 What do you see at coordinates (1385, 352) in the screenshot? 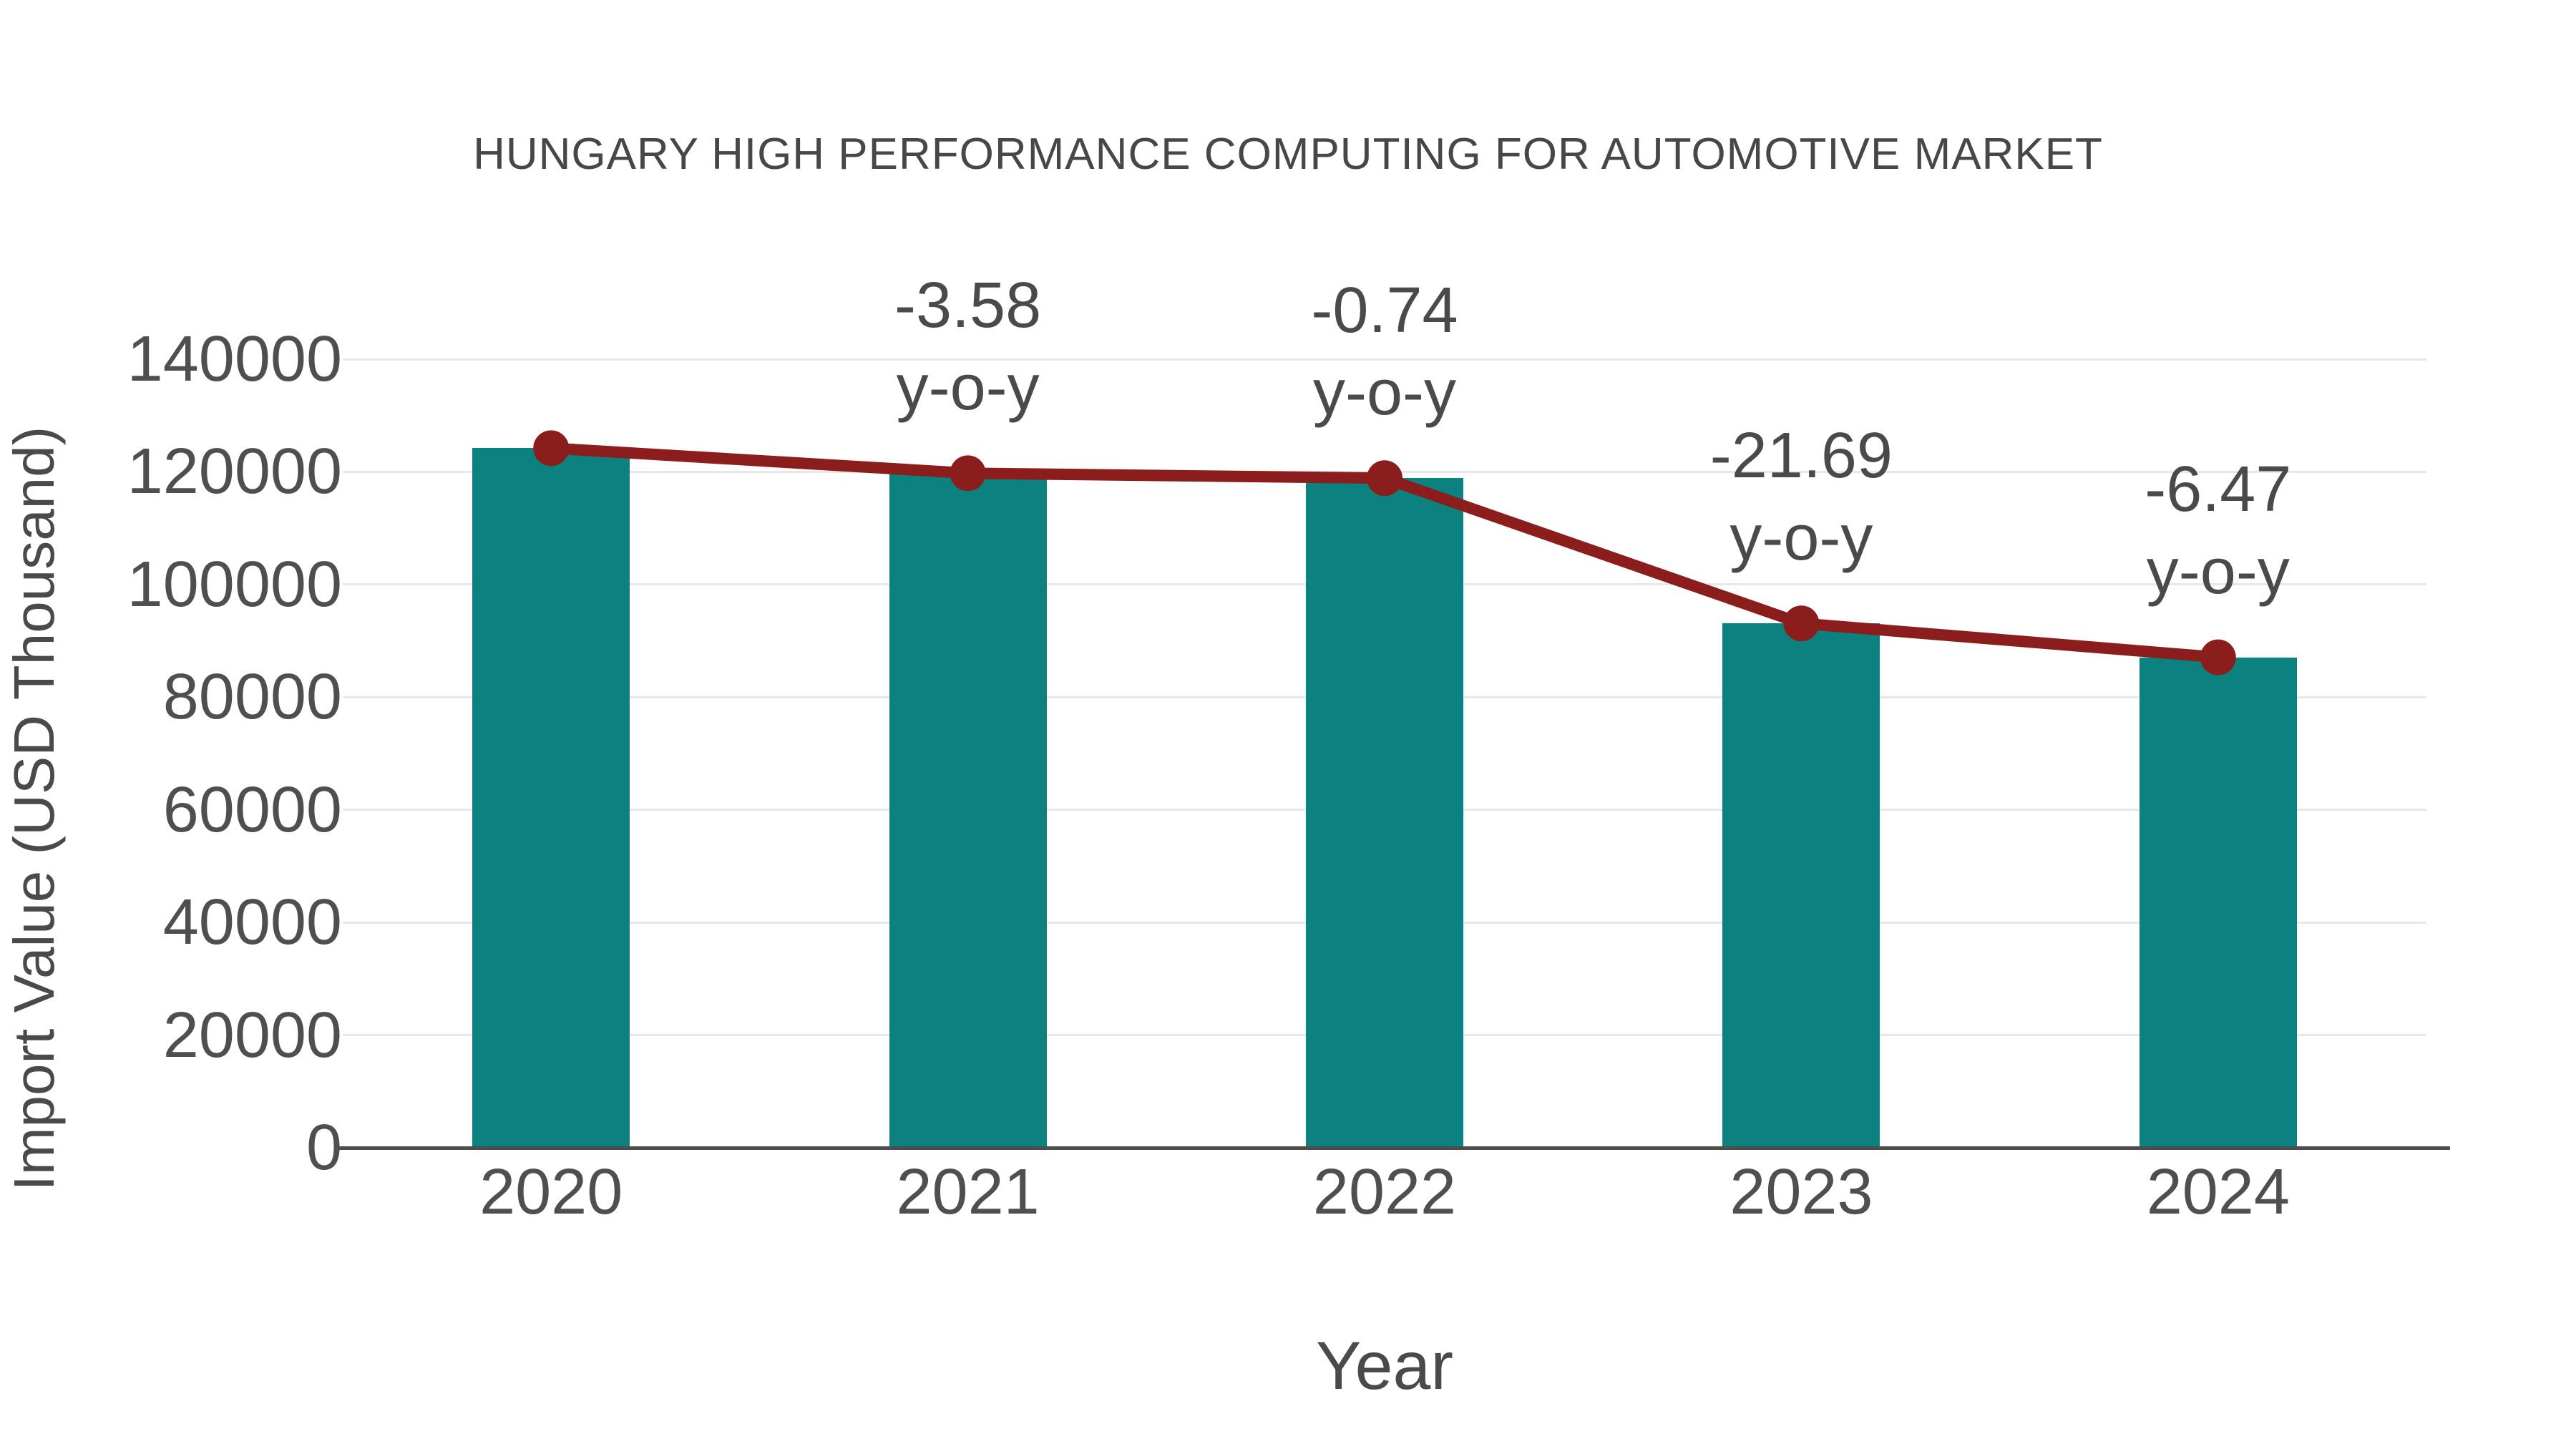
I see `yoy-annotation-2022: -0.74 y-o-y` at bounding box center [1385, 352].